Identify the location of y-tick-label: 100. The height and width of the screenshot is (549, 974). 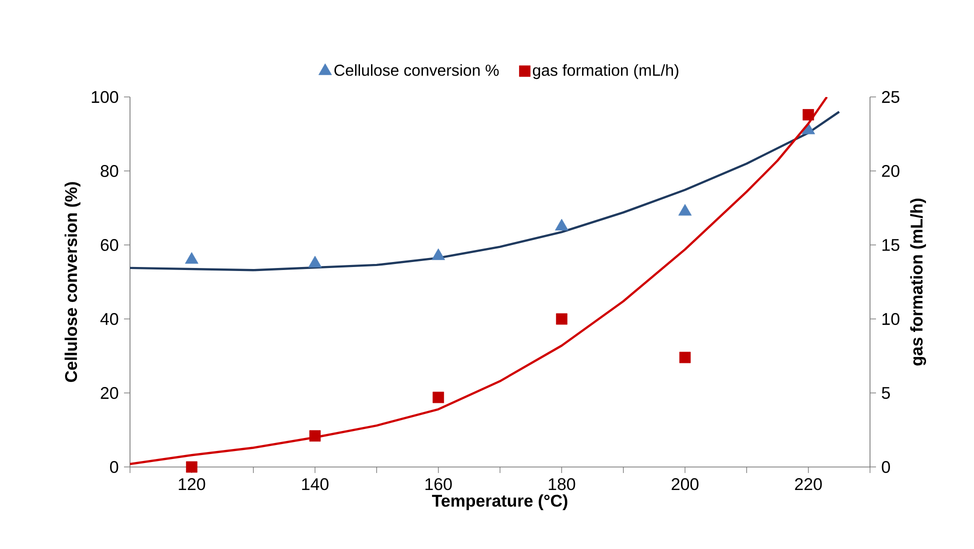
(105, 96).